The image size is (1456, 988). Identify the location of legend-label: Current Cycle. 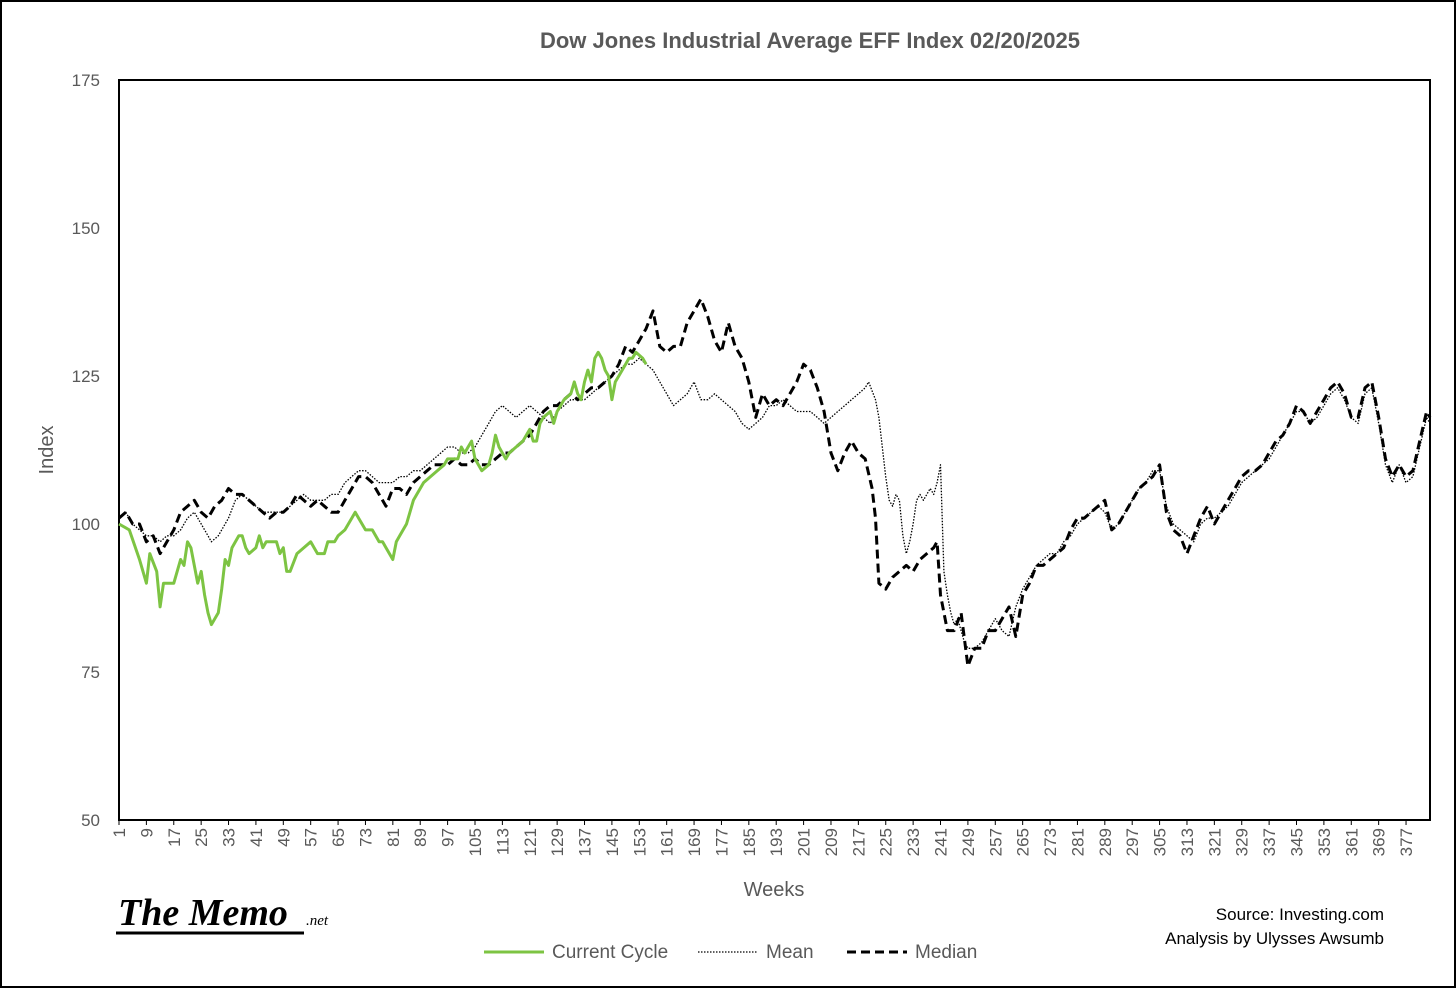
(610, 952).